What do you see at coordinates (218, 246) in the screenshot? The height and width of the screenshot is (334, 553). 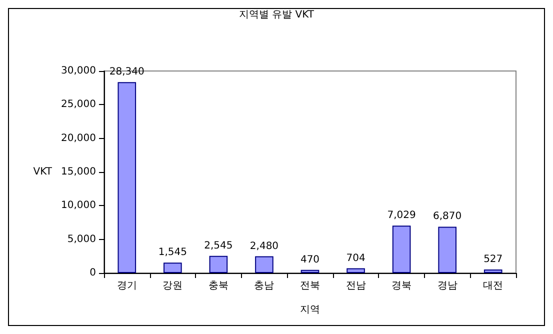 I see `data-label: 2,545` at bounding box center [218, 246].